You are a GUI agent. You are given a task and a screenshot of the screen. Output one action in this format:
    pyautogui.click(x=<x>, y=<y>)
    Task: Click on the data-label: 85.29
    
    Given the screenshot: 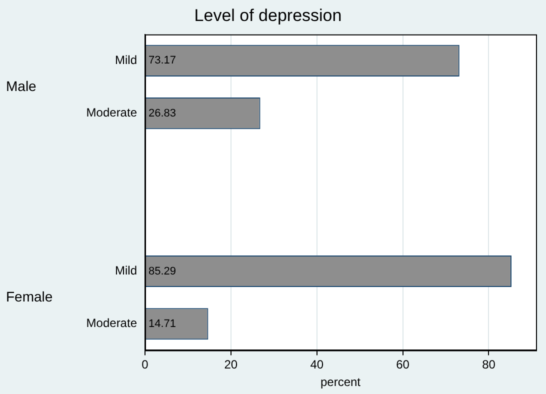 What is the action you would take?
    pyautogui.click(x=162, y=271)
    